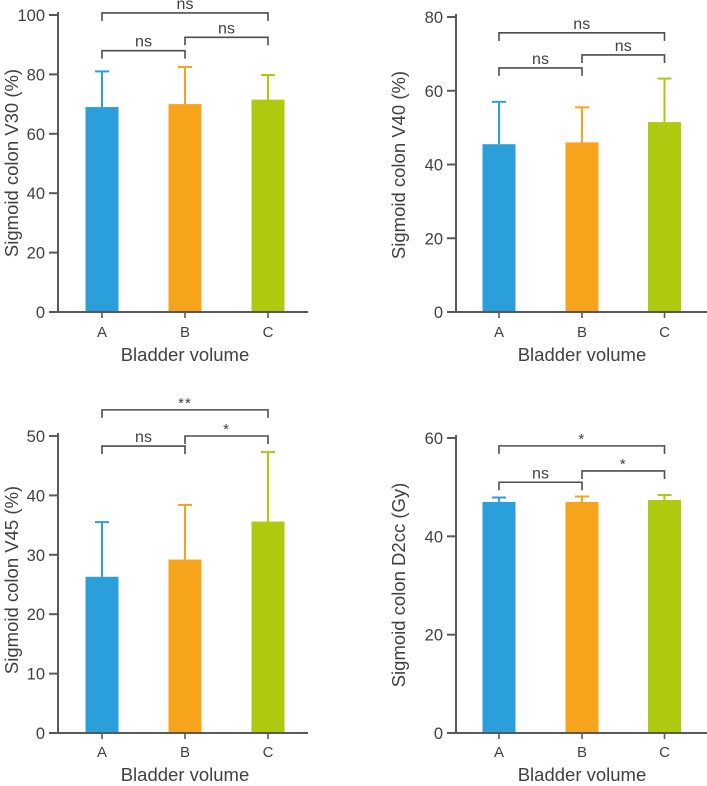 This screenshot has height=786, width=707. What do you see at coordinates (398, 585) in the screenshot?
I see `y-axis-label: Sigmoid colon D2cc (Gy)` at bounding box center [398, 585].